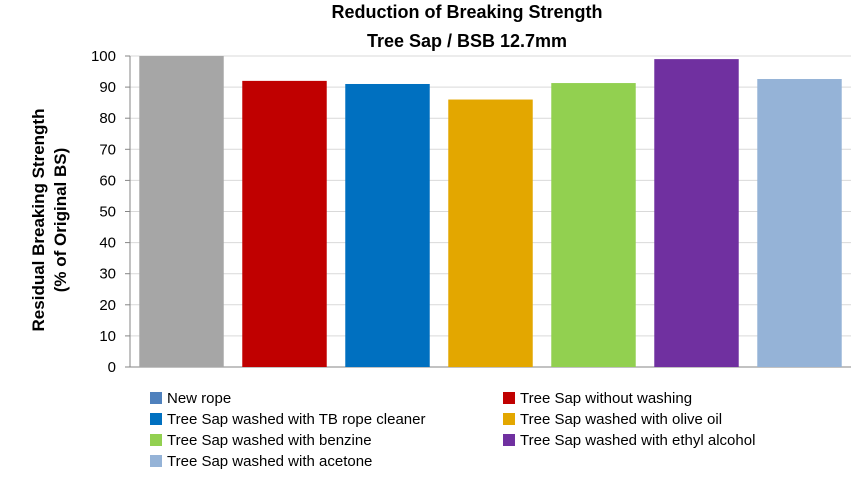  I want to click on legend-label: Tree Sap washed with olive oil, so click(621, 419).